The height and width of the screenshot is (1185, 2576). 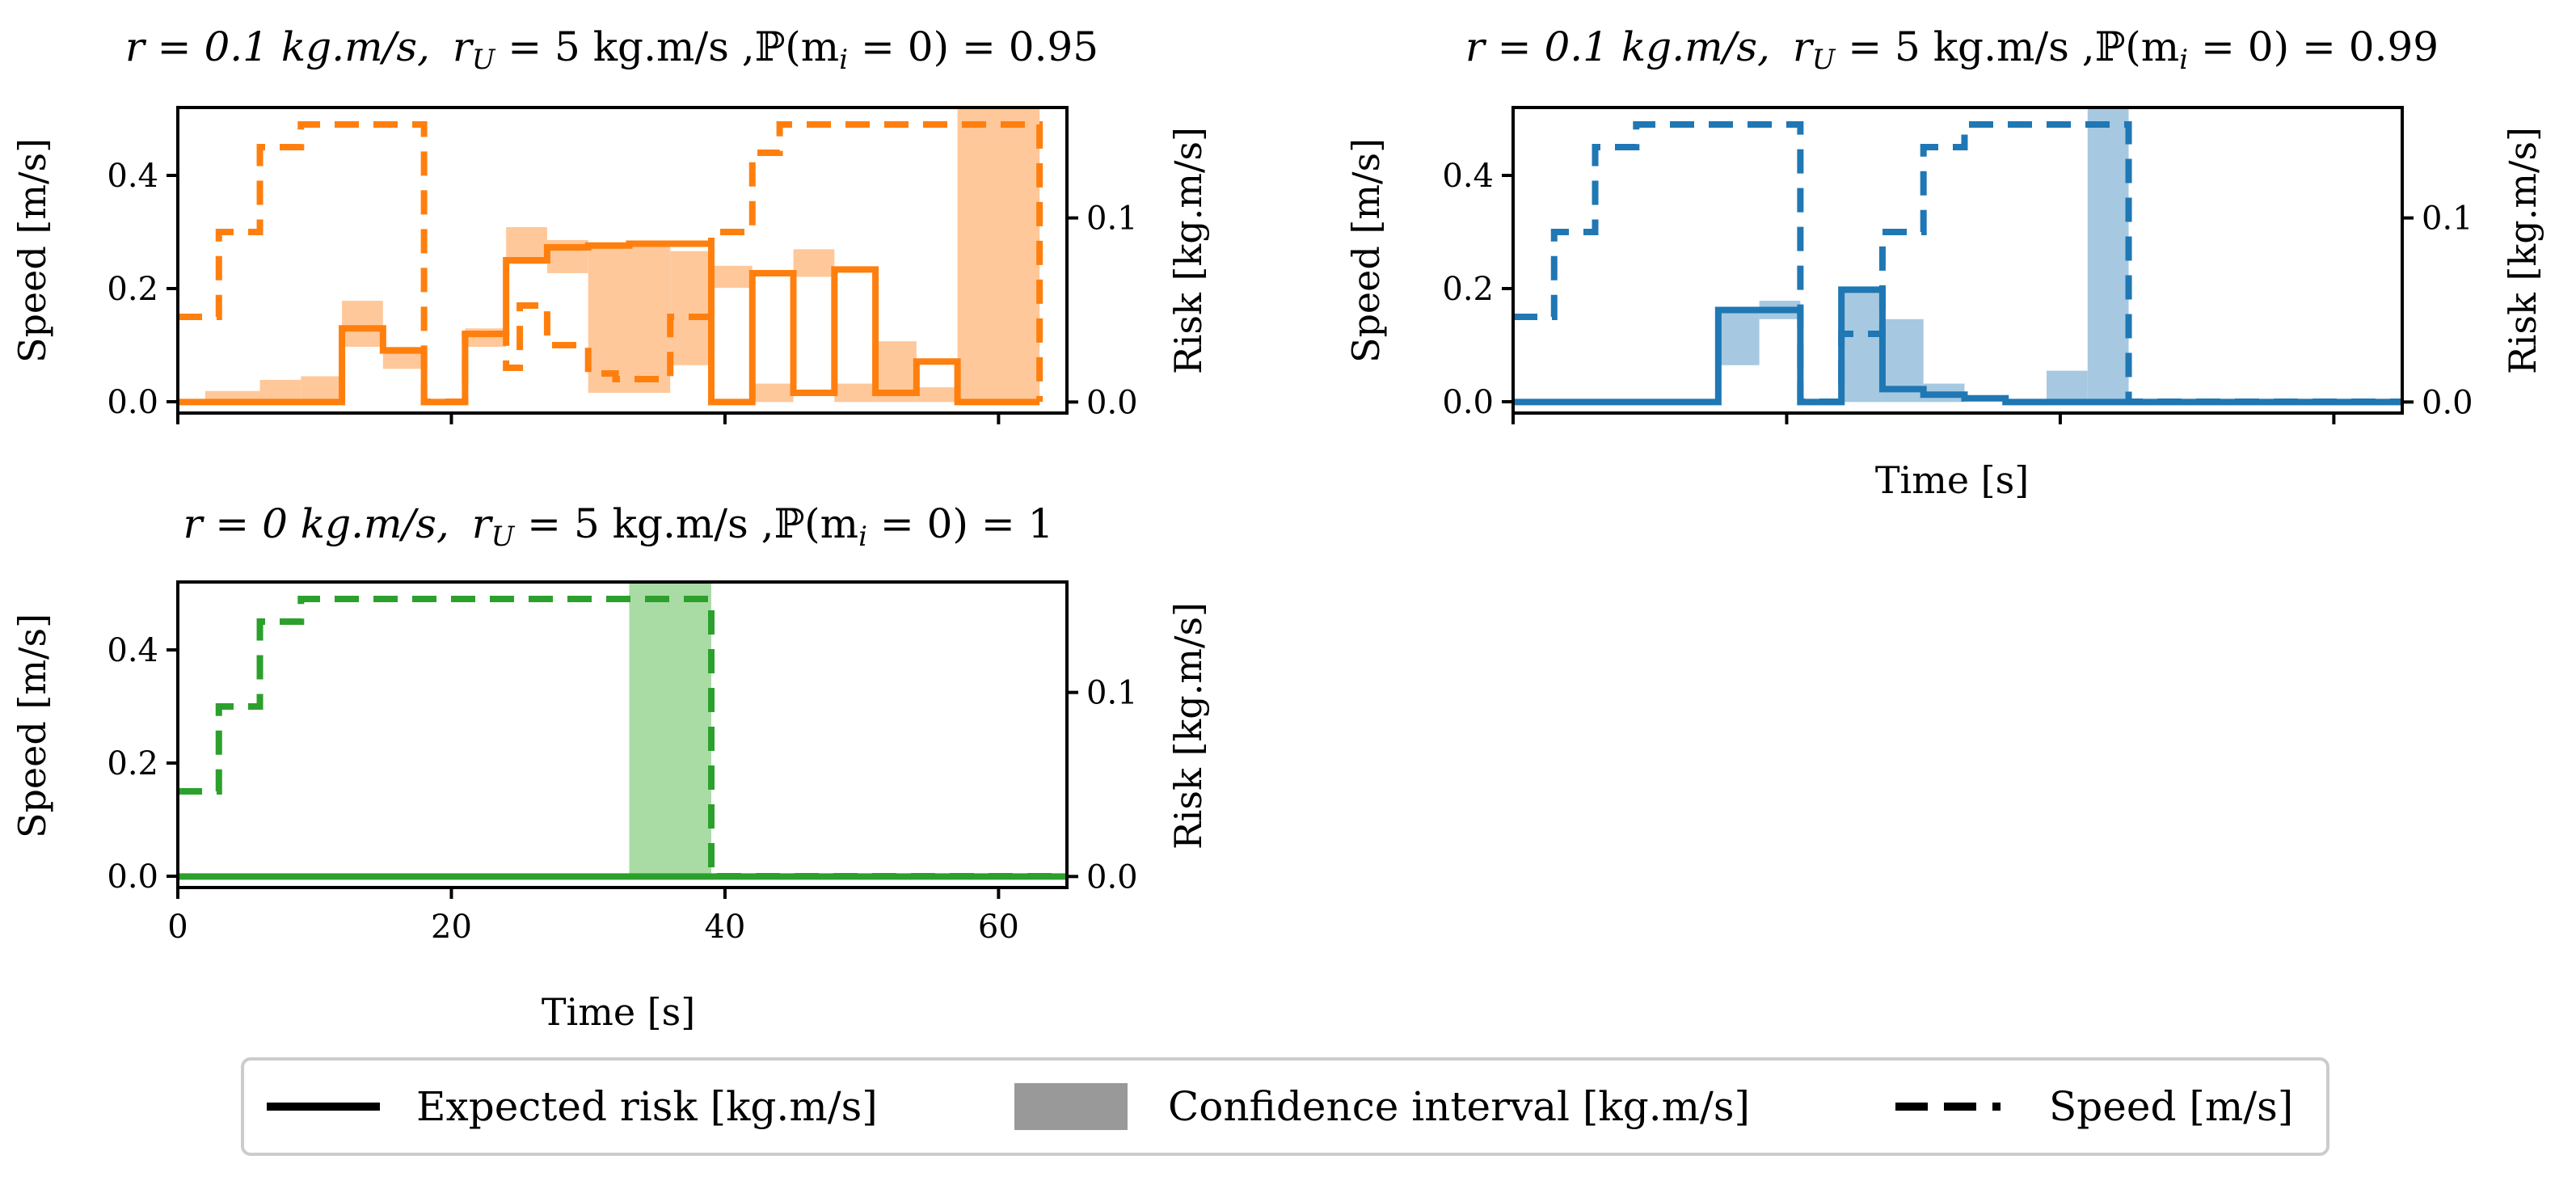 What do you see at coordinates (1459, 1106) in the screenshot?
I see `legend-label-confidence-interval: Confidence interval [kg.m/s]` at bounding box center [1459, 1106].